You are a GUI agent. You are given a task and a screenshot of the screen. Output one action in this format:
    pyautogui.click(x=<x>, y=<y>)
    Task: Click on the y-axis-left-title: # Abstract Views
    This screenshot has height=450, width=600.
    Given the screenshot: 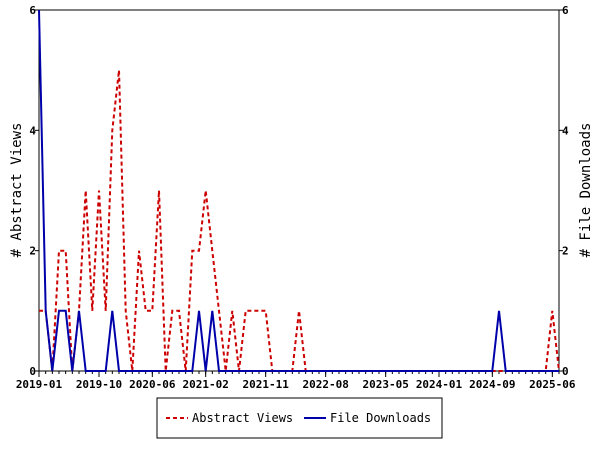 What is the action you would take?
    pyautogui.click(x=17, y=190)
    